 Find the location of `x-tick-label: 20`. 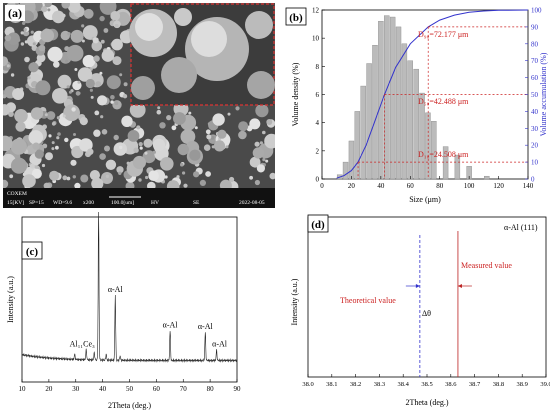

x-tick-label: 20 is located at coordinates (352, 186).